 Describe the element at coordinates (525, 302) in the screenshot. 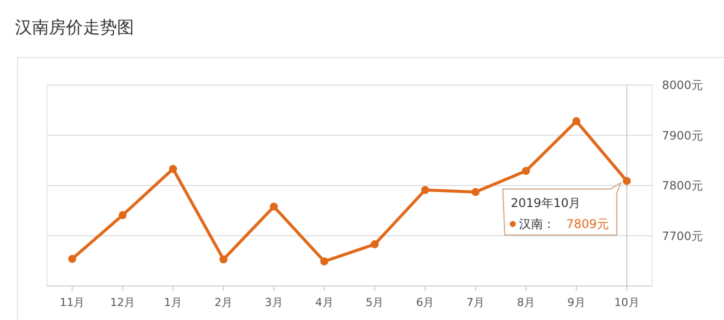

I see `x-tick-label: 8月` at that location.